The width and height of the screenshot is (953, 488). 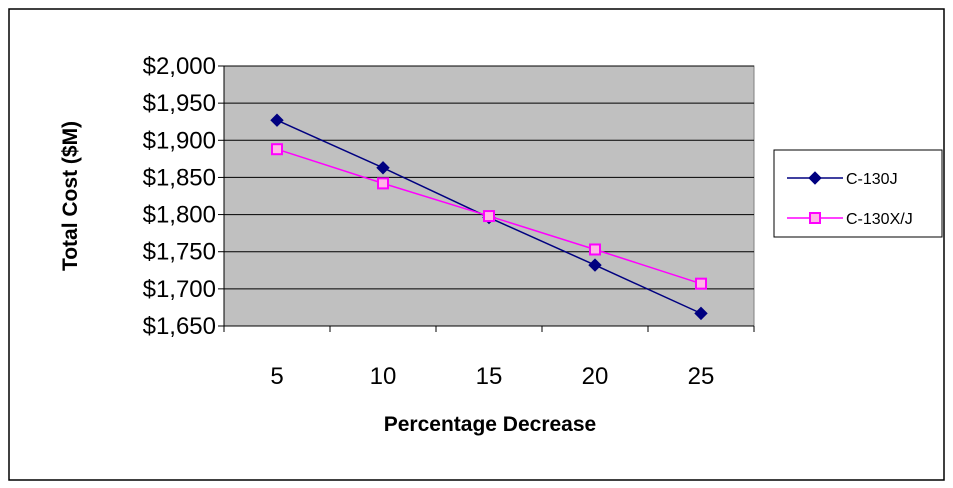 What do you see at coordinates (842, 179) in the screenshot?
I see `legend-item-1: C-130J` at bounding box center [842, 179].